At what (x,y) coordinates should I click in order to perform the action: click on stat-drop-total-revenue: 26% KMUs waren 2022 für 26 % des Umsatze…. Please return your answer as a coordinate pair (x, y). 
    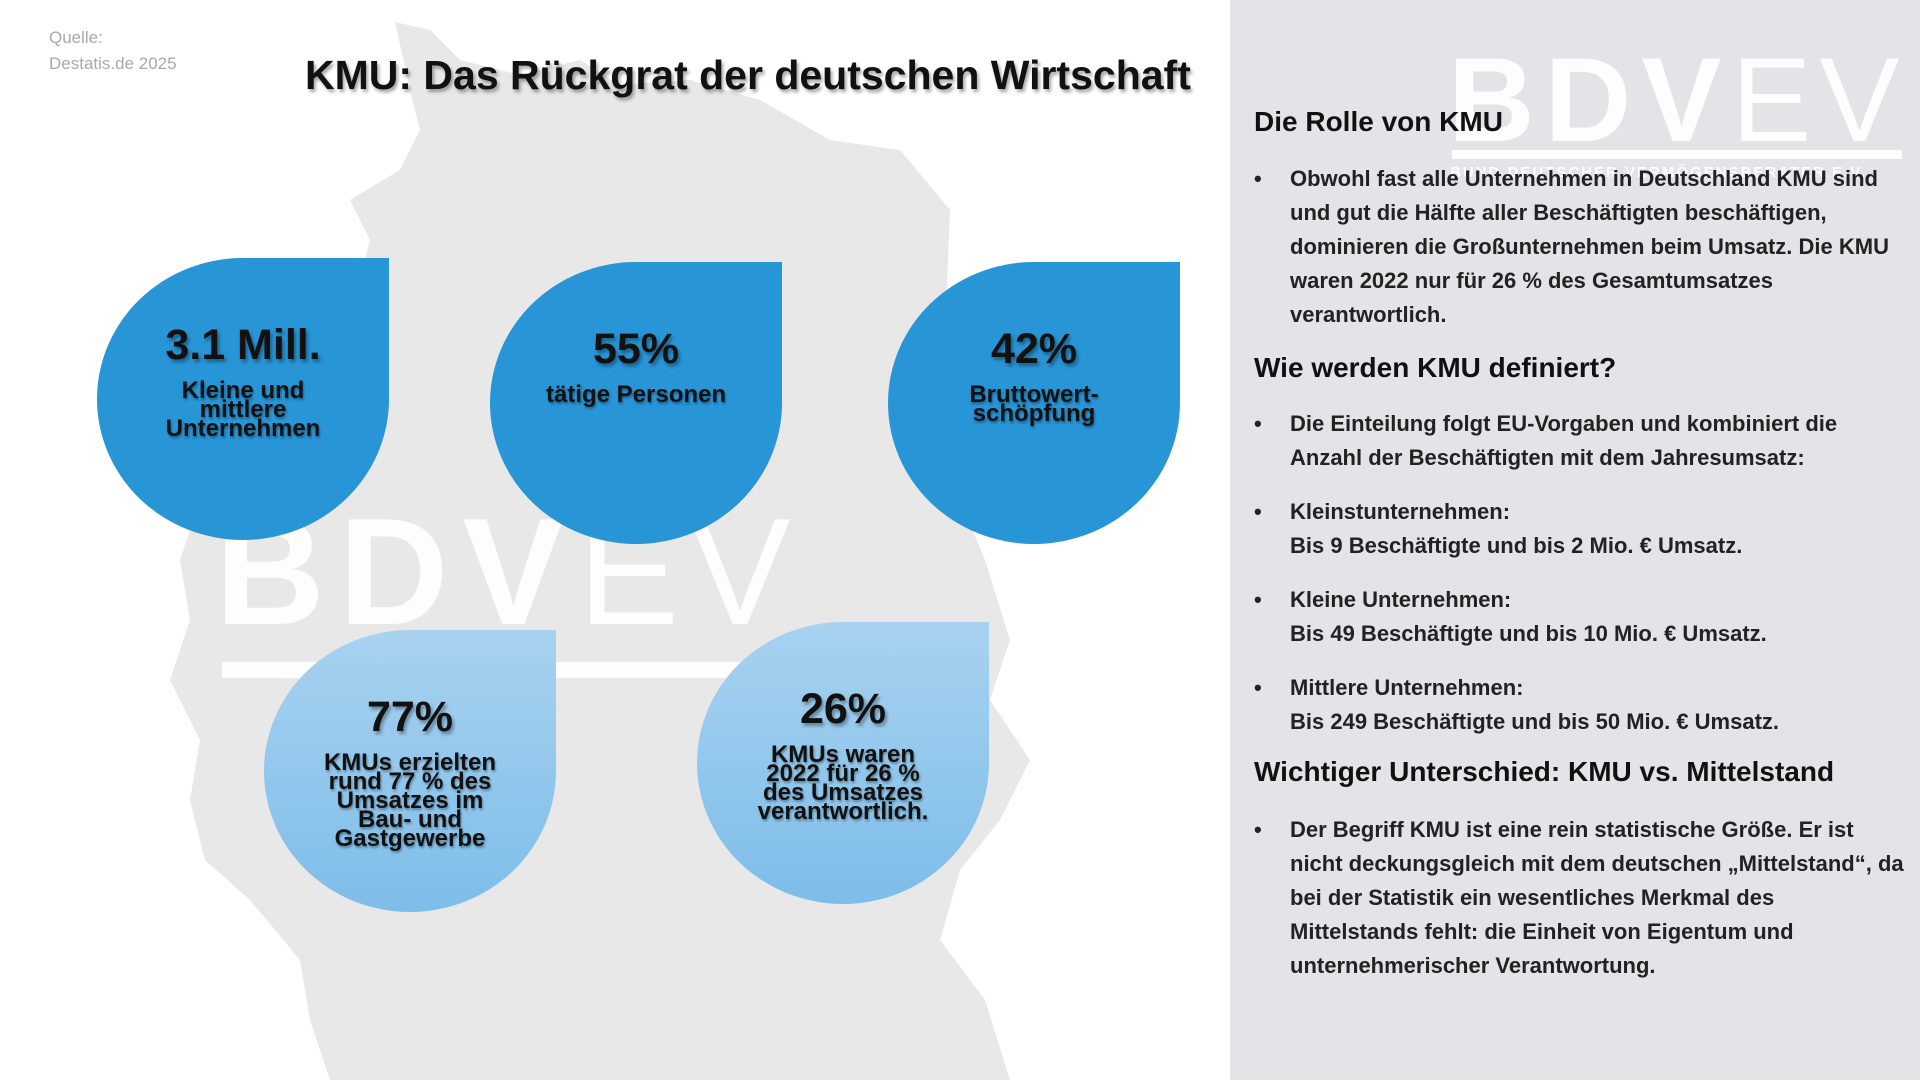
    Looking at the image, I should click on (843, 763).